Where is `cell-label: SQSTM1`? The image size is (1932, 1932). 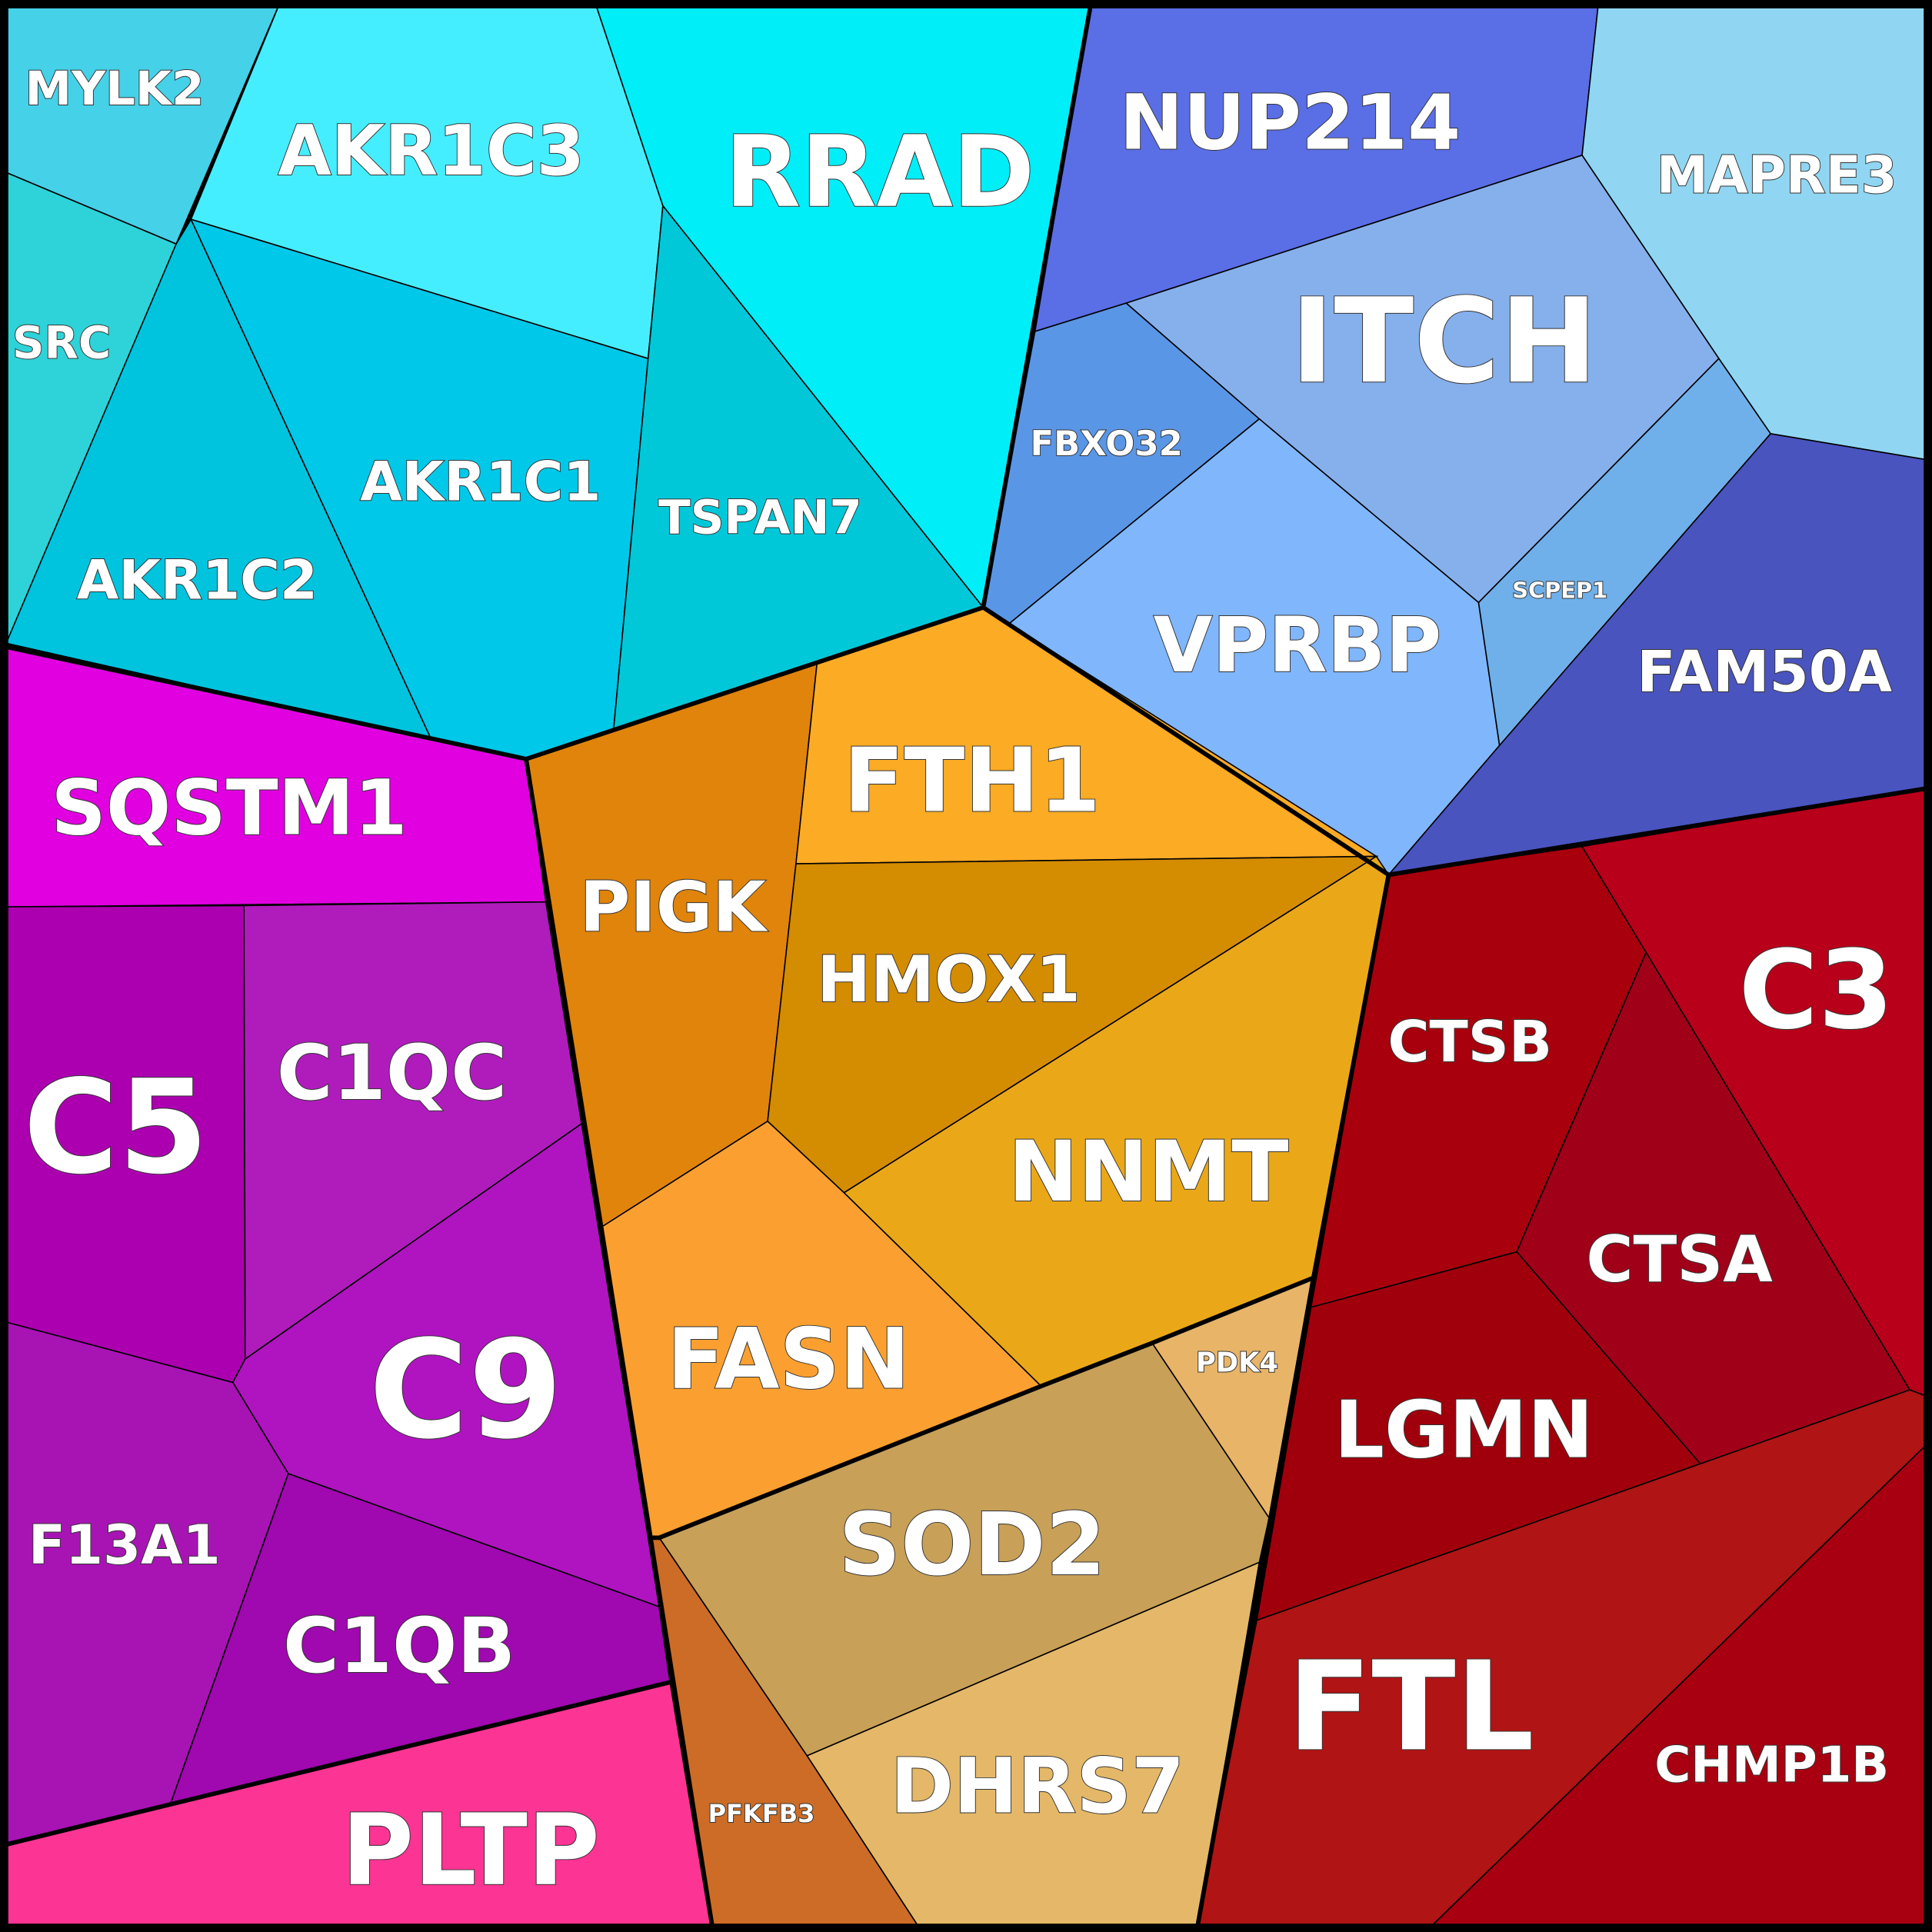 cell-label: SQSTM1 is located at coordinates (229, 808).